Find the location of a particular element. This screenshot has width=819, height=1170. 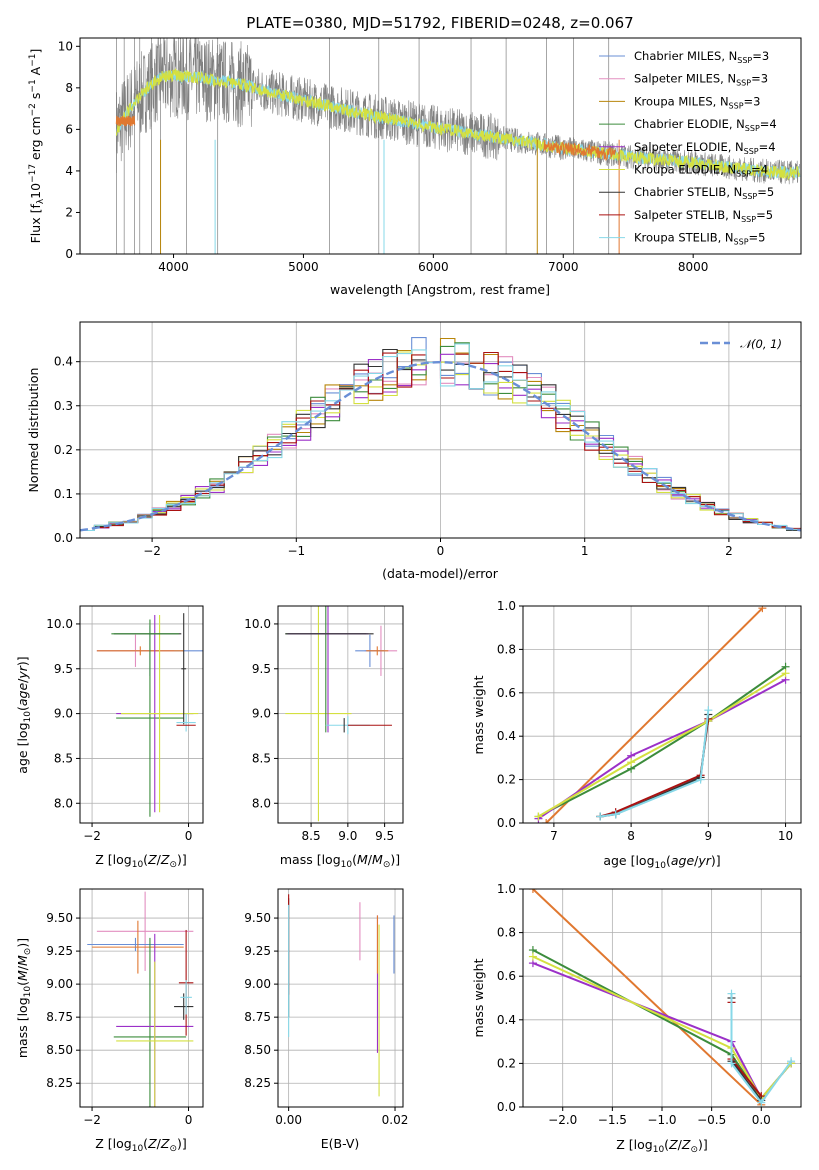

y-tick-label: 0.3 is located at coordinates (63, 406).